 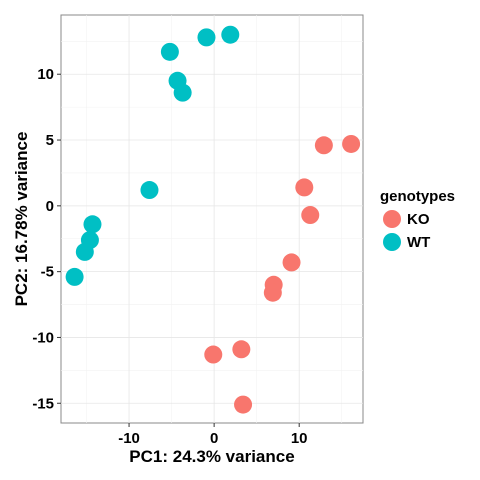 I want to click on legend-label-ko: KO, so click(x=418, y=219).